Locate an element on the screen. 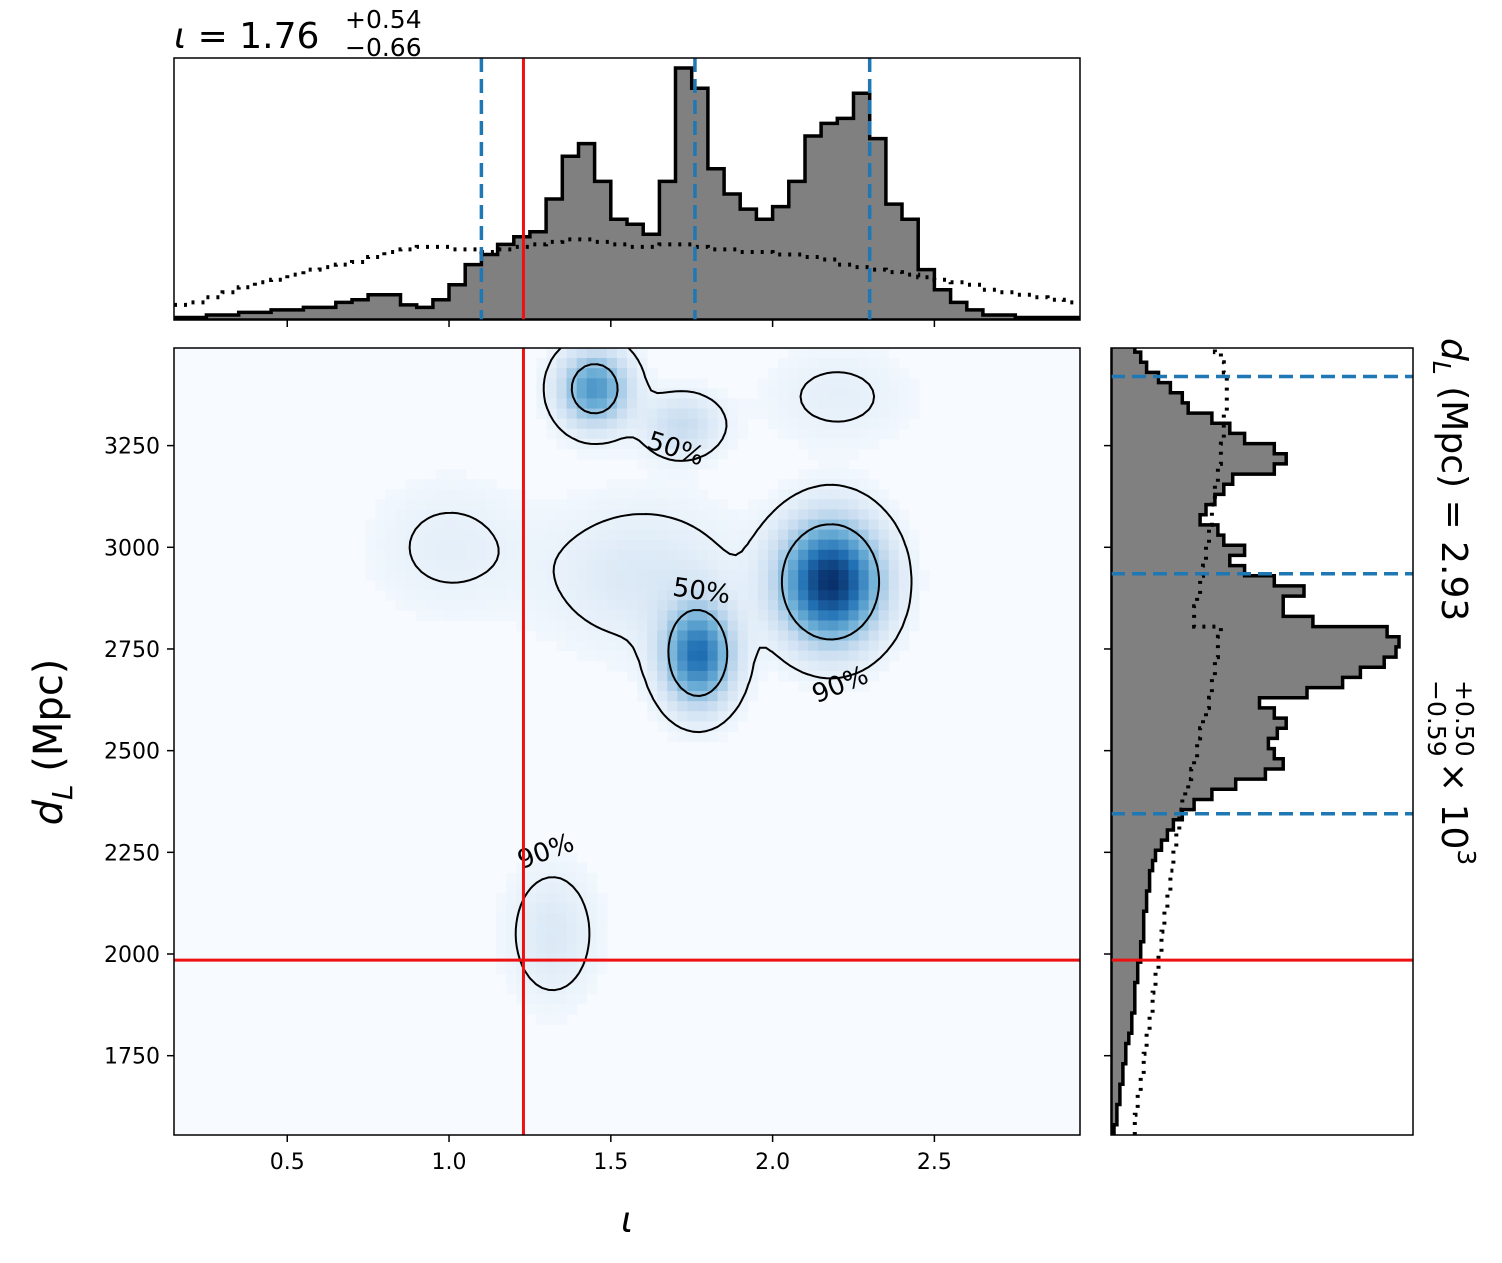 This screenshot has height=1263, width=1502. dL-summary-plus: +0.50 is located at coordinates (1464, 718).